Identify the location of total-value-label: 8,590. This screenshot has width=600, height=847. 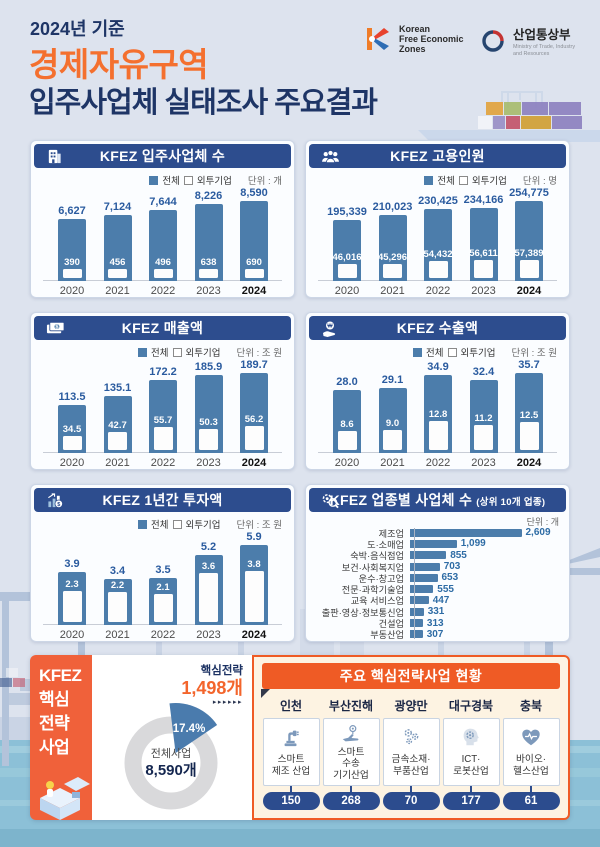
(254, 193).